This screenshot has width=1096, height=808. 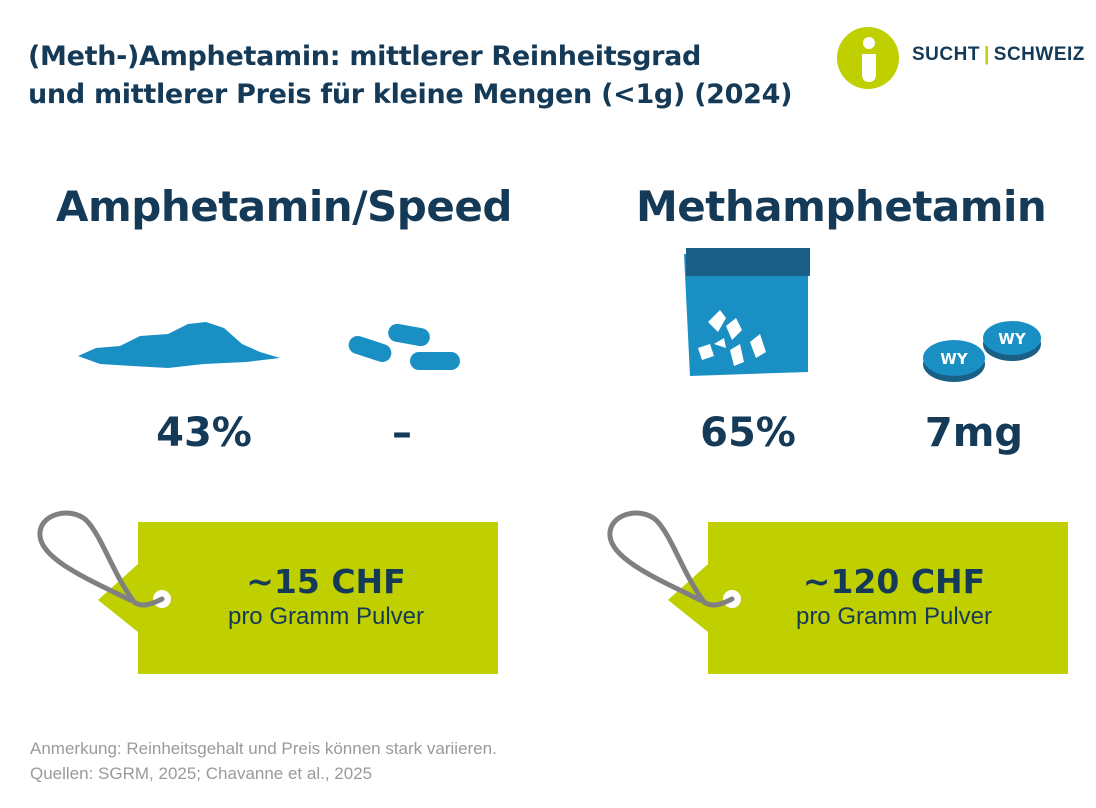 I want to click on logo-wordmark: SUCHT | SCHWEIZ, so click(x=998, y=55).